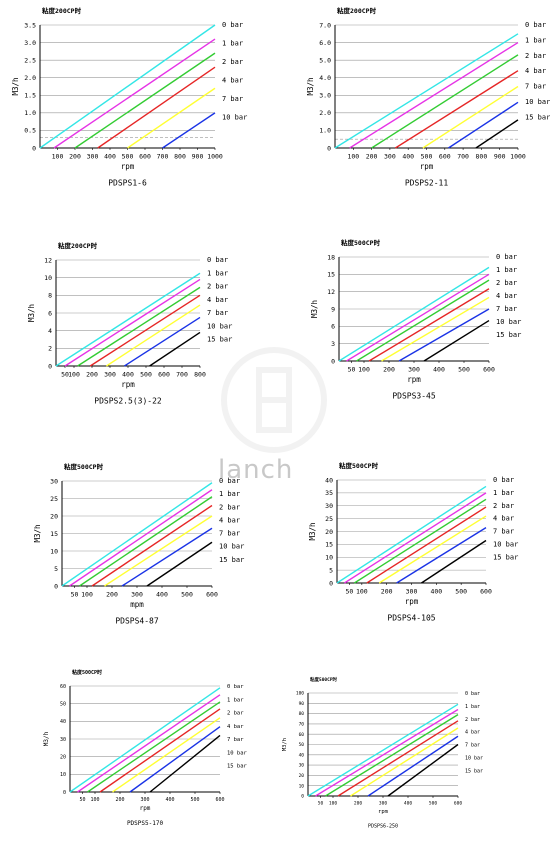 The width and height of the screenshot is (550, 841). Describe the element at coordinates (331, 257) in the screenshot. I see `y-tick-label: 18` at that location.